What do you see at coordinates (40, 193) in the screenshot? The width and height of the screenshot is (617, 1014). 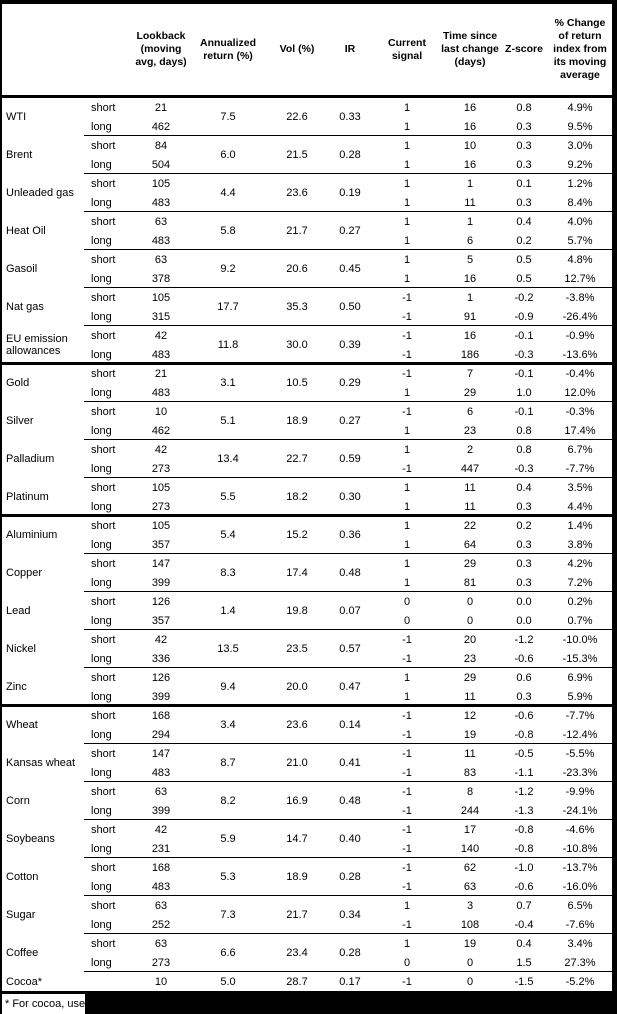 I see `commodity-name: Unleaded gas` at bounding box center [40, 193].